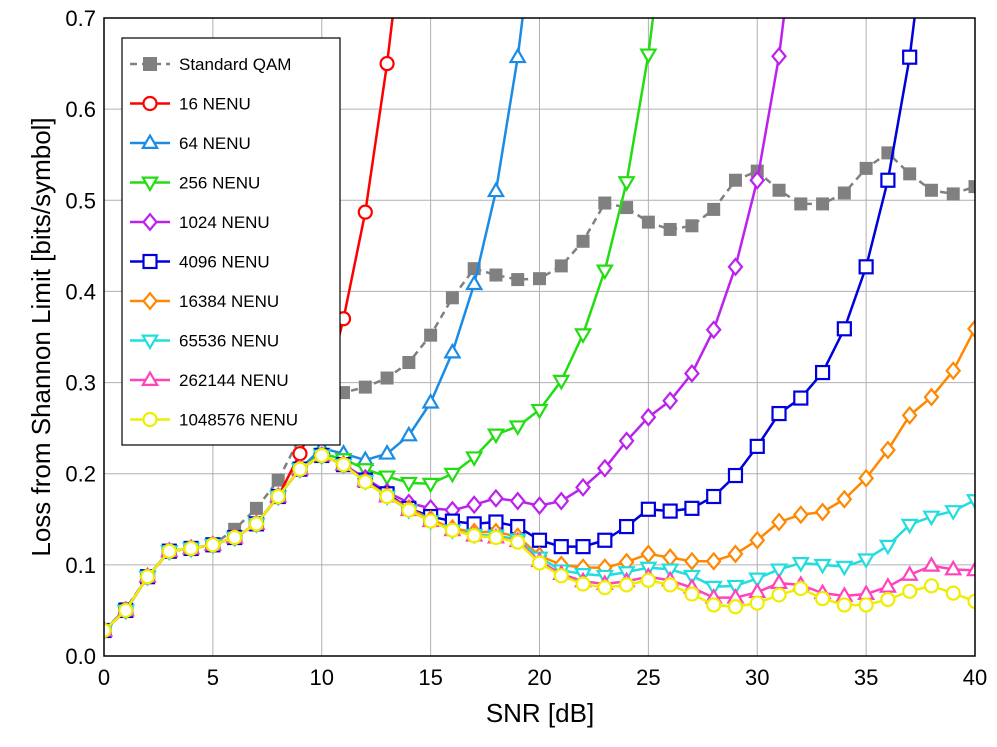 This screenshot has height=747, width=997. I want to click on legend-item-262144-nenu: 262144 NENU, so click(209, 380).